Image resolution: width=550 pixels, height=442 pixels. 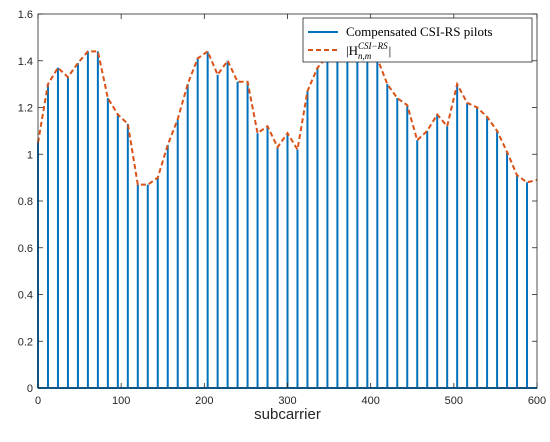 What do you see at coordinates (30, 389) in the screenshot?
I see `y-tick-label: 0` at bounding box center [30, 389].